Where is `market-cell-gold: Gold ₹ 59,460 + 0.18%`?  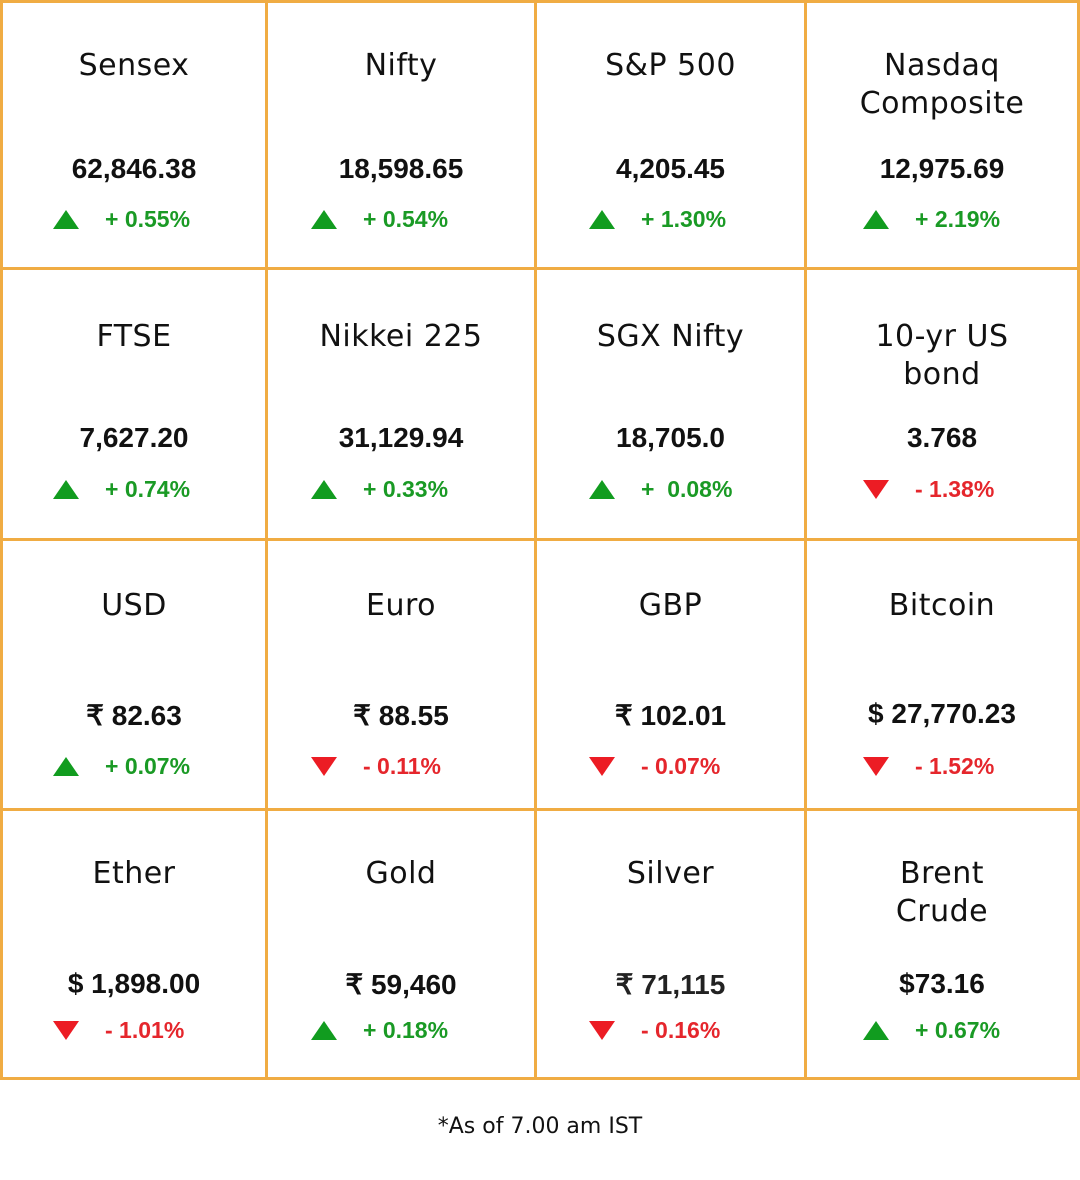
market-cell-gold: Gold ₹ 59,460 + 0.18% is located at coordinates (402, 944).